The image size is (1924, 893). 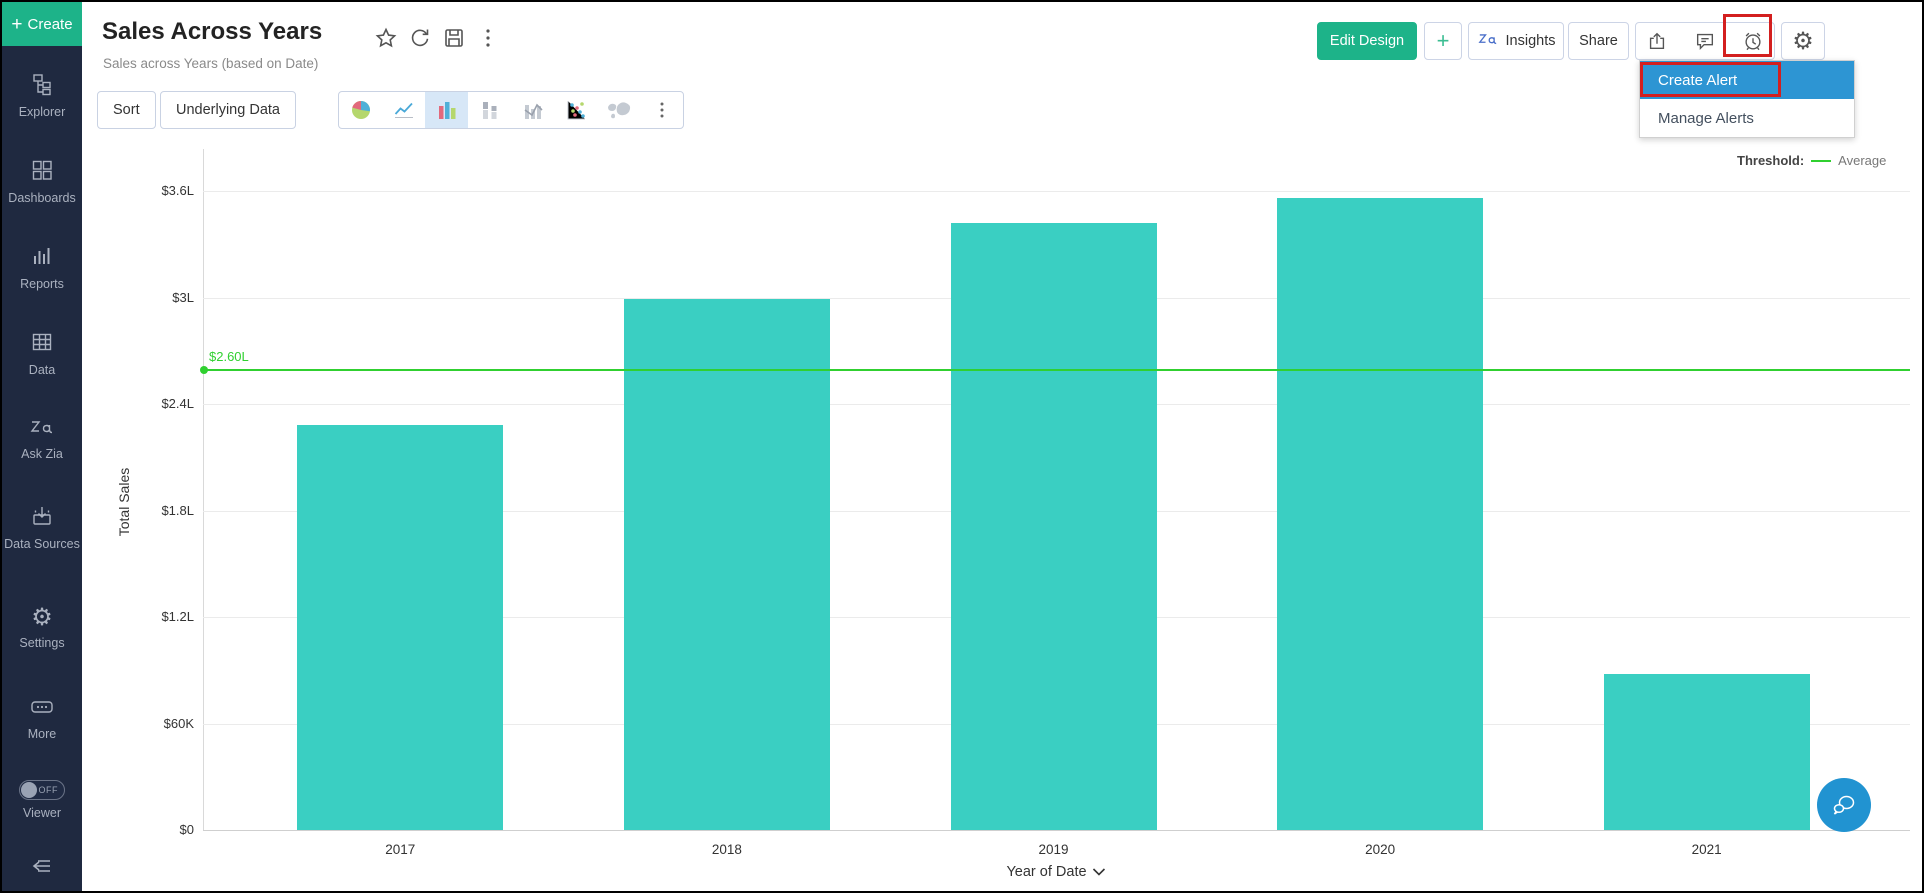 I want to click on sidebar-item-label: Data, so click(x=42, y=370).